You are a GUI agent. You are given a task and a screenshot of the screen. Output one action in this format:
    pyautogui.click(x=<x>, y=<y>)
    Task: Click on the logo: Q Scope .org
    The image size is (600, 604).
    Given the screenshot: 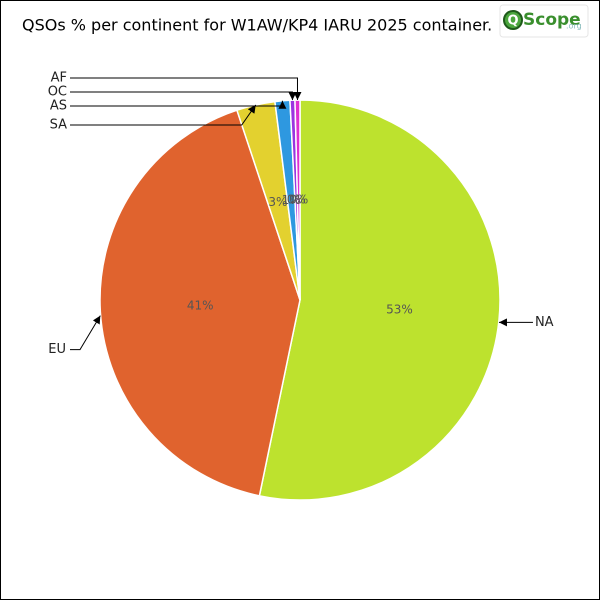 What is the action you would take?
    pyautogui.click(x=544, y=21)
    